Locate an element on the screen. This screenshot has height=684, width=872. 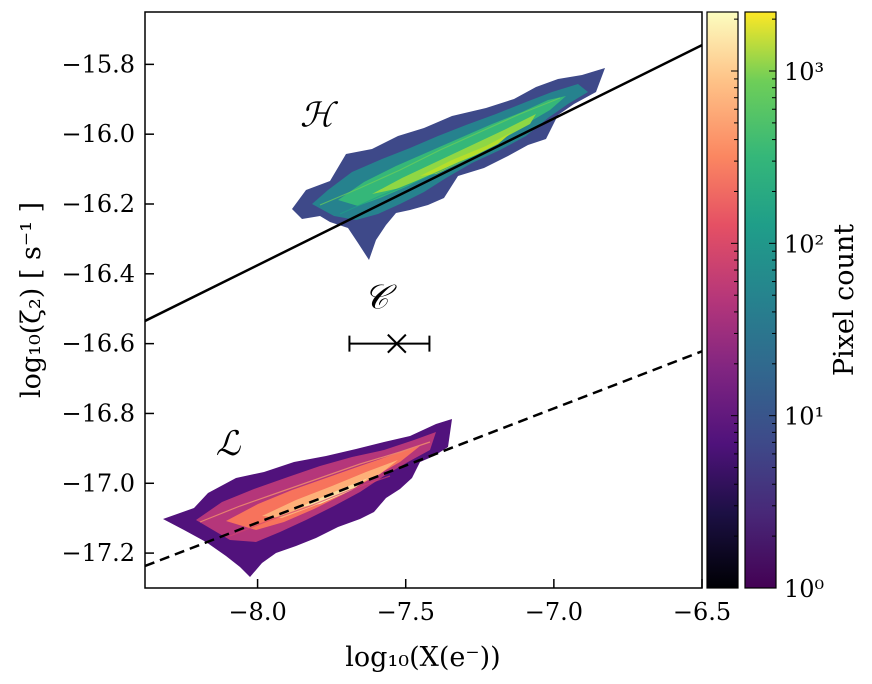
y-tick-label: −16.6 is located at coordinates (98, 344).